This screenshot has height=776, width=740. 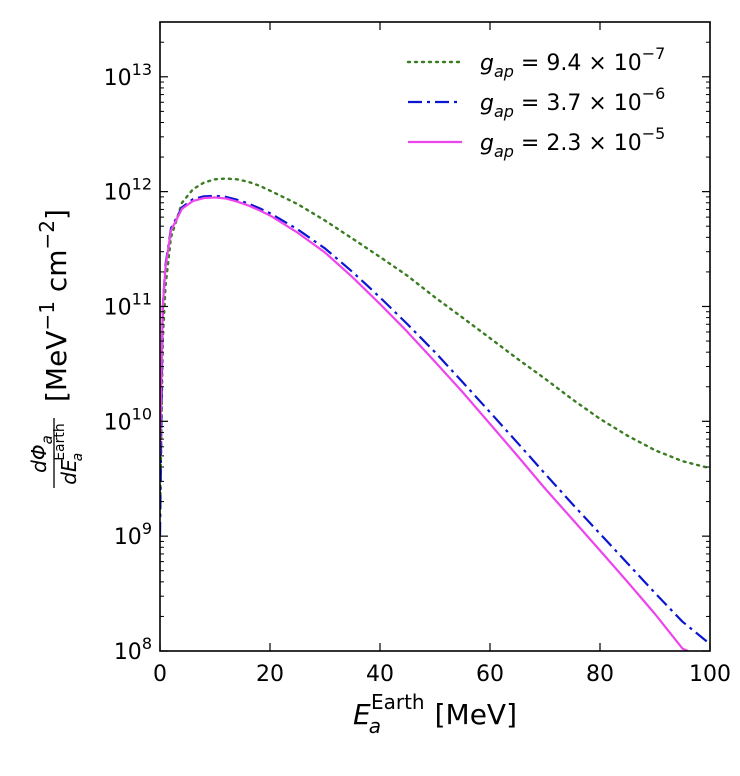 I want to click on y-label-unit: [MeV−1 cm−2], so click(x=54, y=305).